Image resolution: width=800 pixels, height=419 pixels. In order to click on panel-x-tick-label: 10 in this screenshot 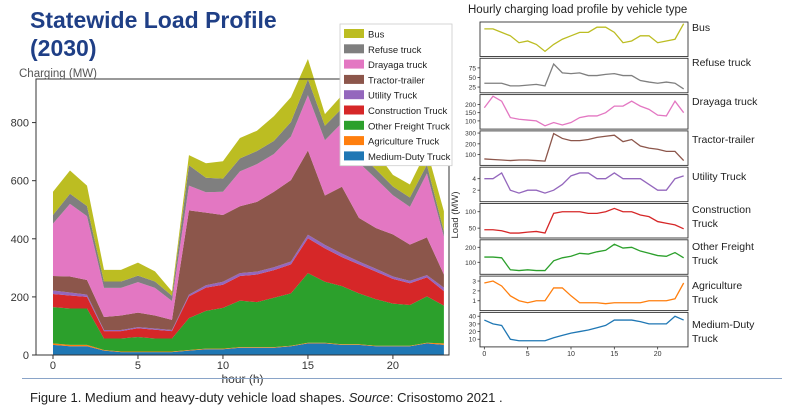, I will do `click(571, 354)`.